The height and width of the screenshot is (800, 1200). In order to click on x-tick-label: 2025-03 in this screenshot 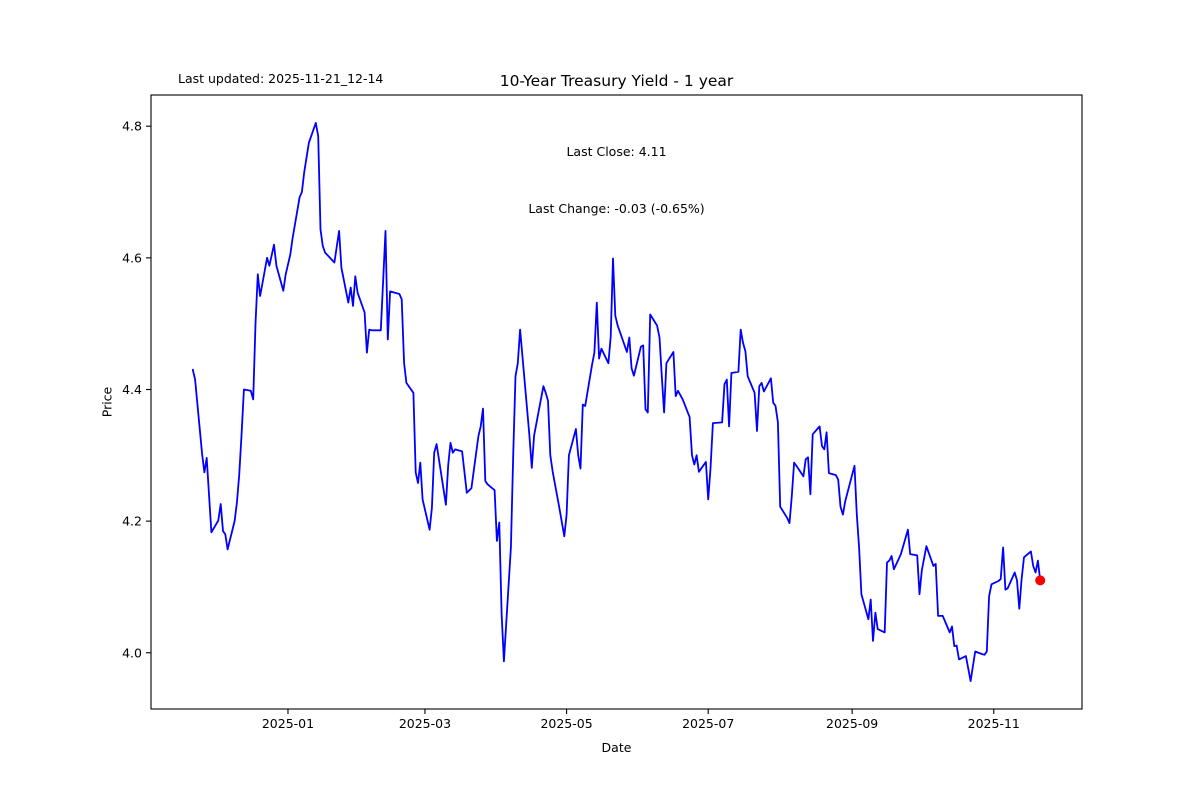, I will do `click(425, 723)`.